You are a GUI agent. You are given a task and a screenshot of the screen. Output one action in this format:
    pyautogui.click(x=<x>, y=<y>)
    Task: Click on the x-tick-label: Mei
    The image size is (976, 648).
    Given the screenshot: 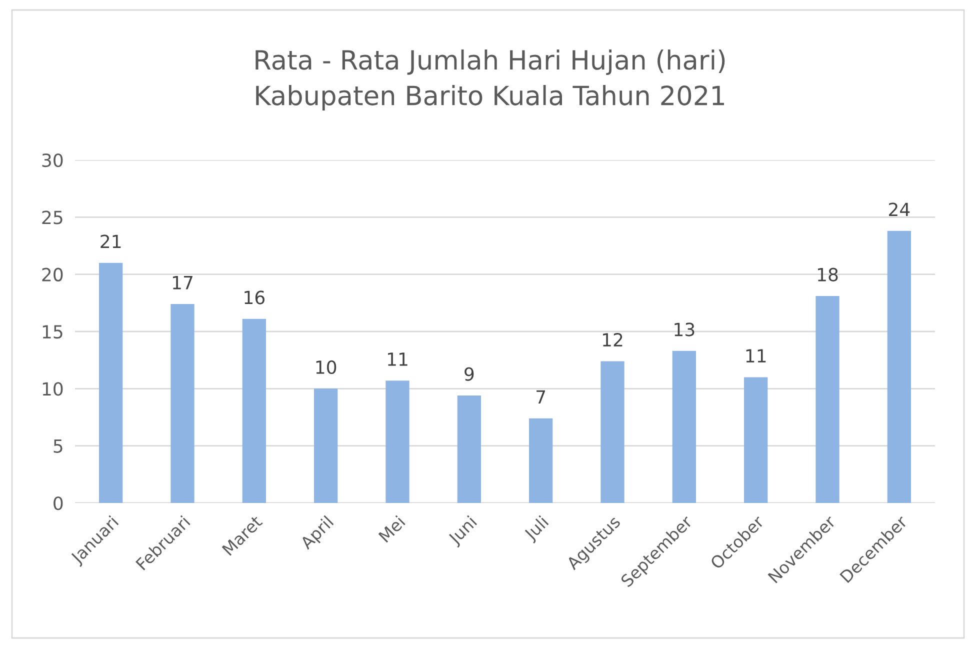 What is the action you would take?
    pyautogui.click(x=392, y=529)
    